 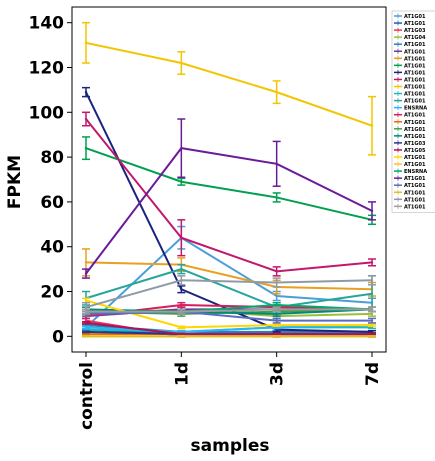 What do you see at coordinates (415, 151) in the screenshot?
I see `legend-label: AT1G05` at bounding box center [415, 151].